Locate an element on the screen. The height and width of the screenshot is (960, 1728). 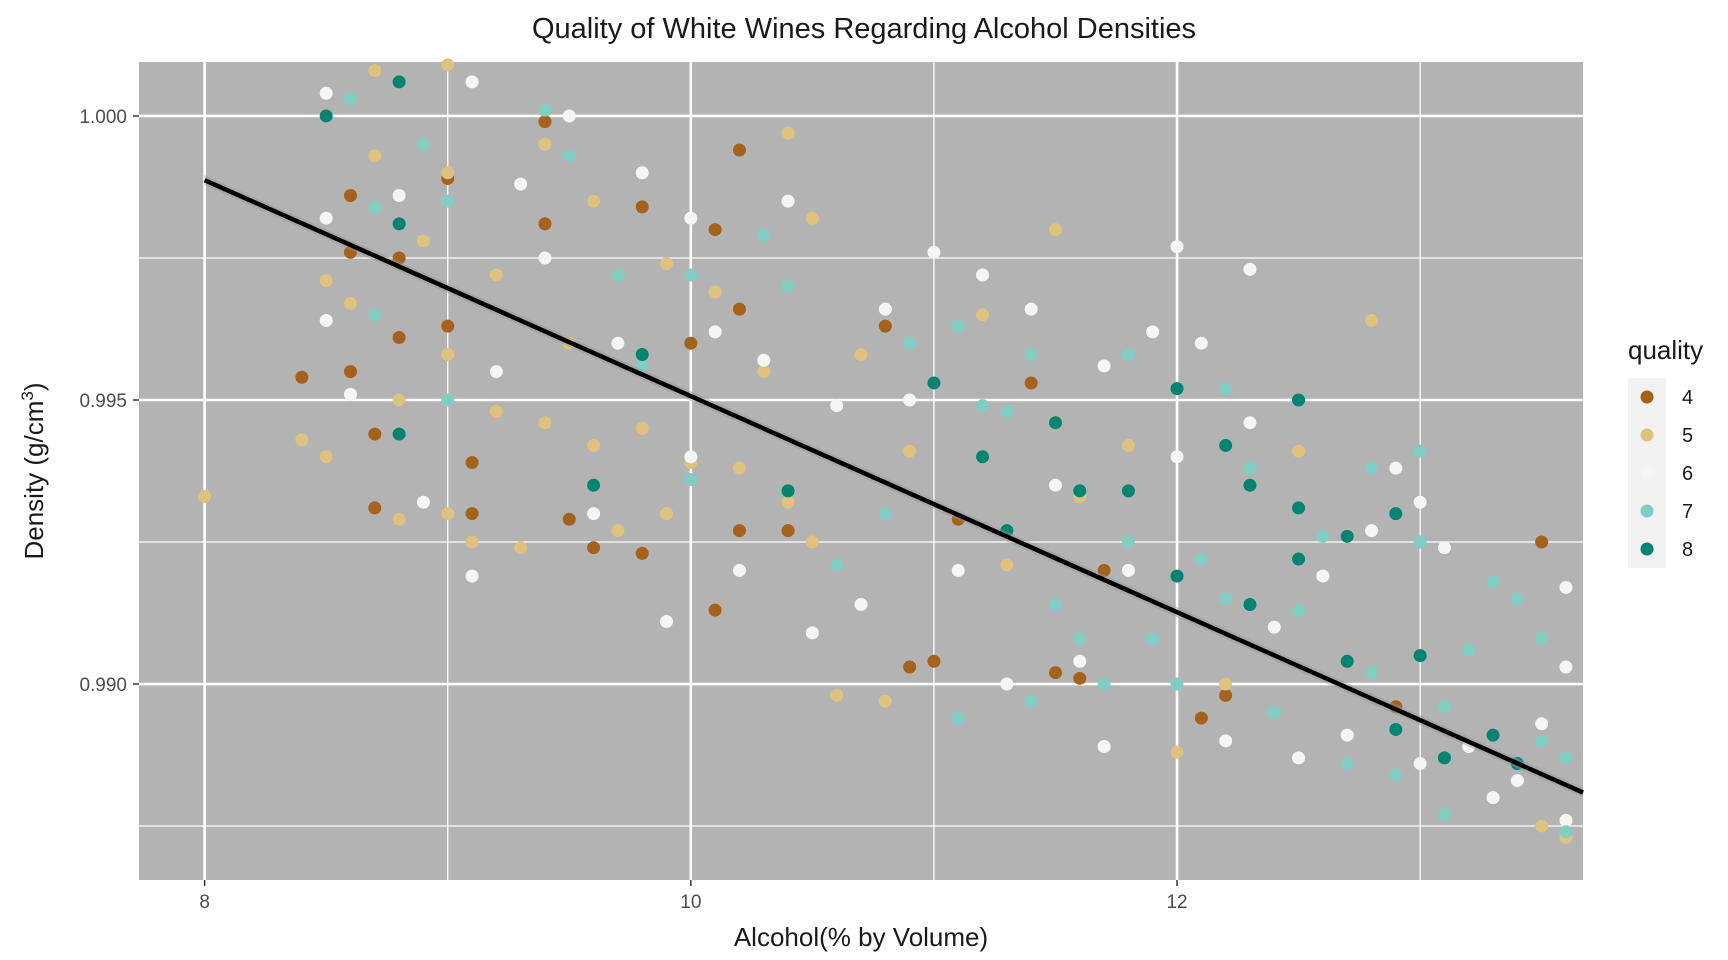
x-axis: 8 10 12 is located at coordinates (693, 896).